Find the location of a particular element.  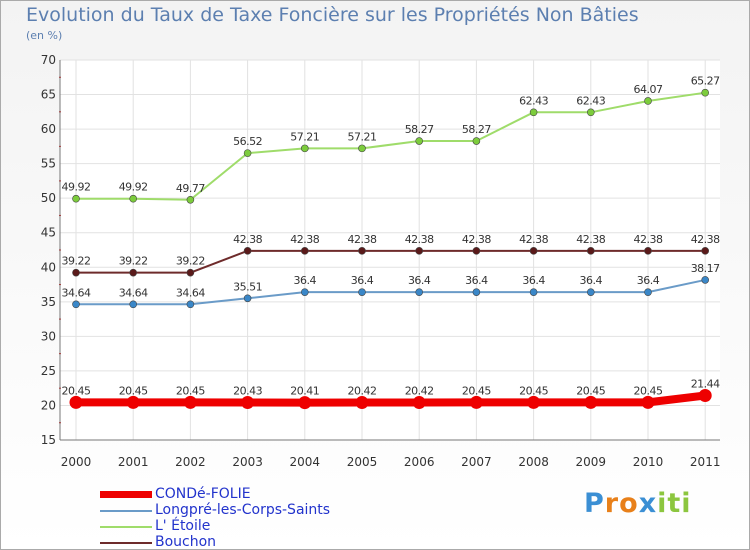

y-tick-label: 70 is located at coordinates (48, 60).